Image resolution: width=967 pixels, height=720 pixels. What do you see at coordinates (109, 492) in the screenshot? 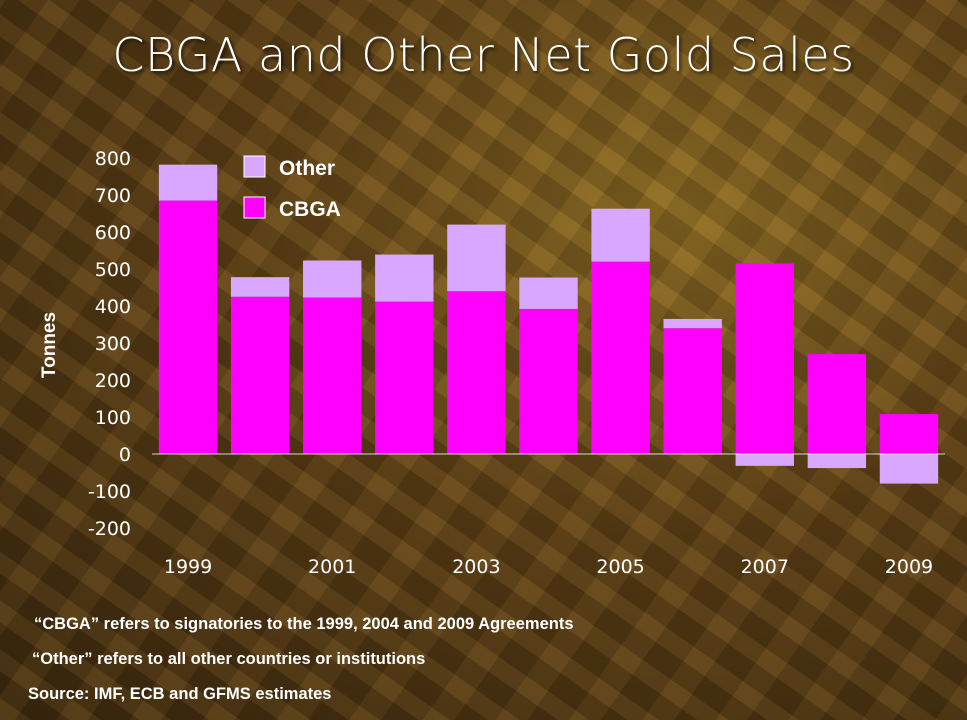
I see `y-tick-label: -100` at bounding box center [109, 492].